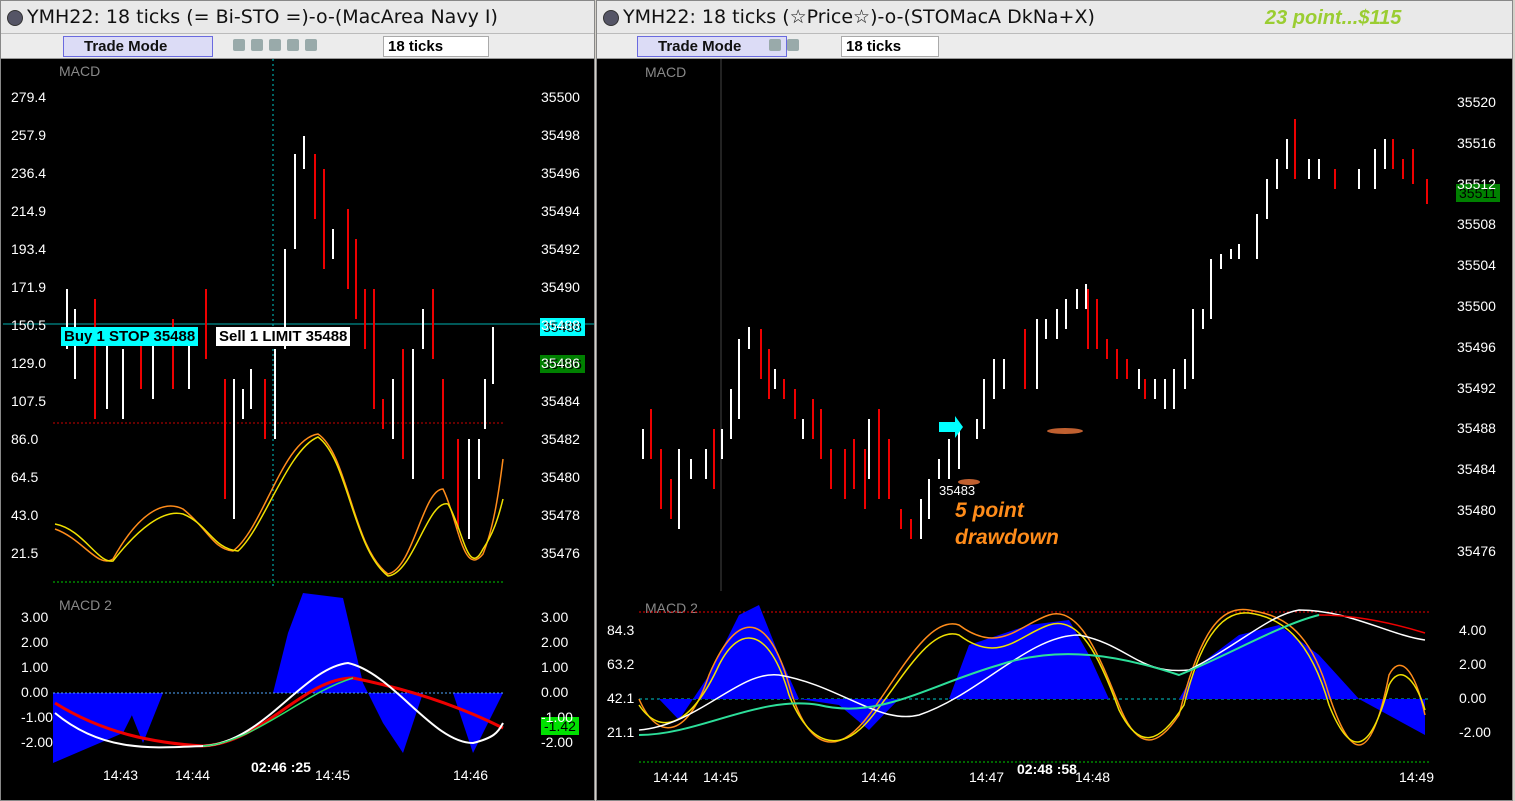  What do you see at coordinates (29, 135) in the screenshot?
I see `axis-label: 257.9` at bounding box center [29, 135].